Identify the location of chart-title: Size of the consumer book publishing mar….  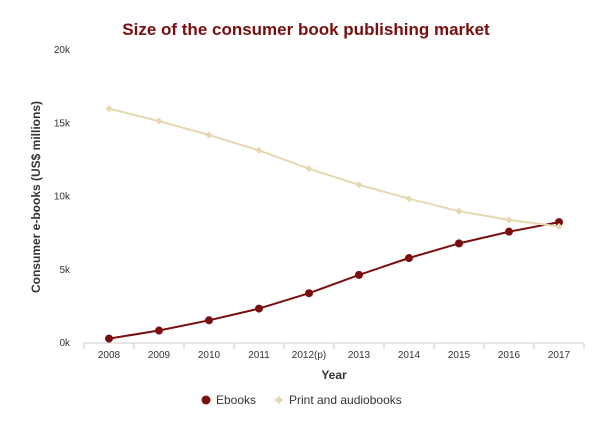
(306, 29).